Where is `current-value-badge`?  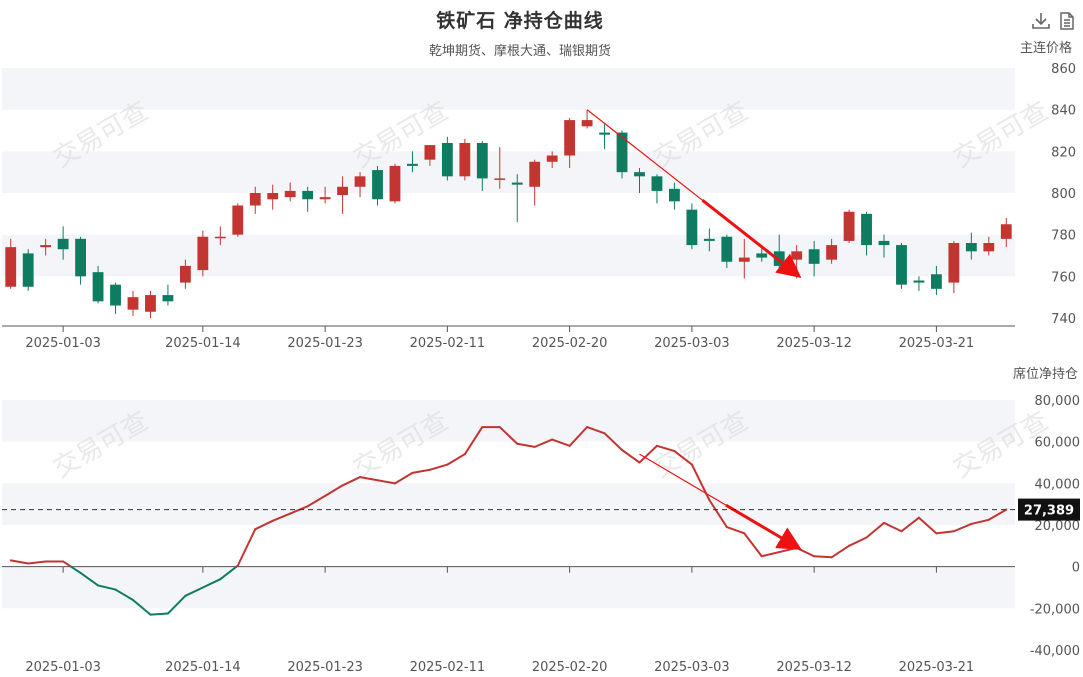 current-value-badge is located at coordinates (1049, 509).